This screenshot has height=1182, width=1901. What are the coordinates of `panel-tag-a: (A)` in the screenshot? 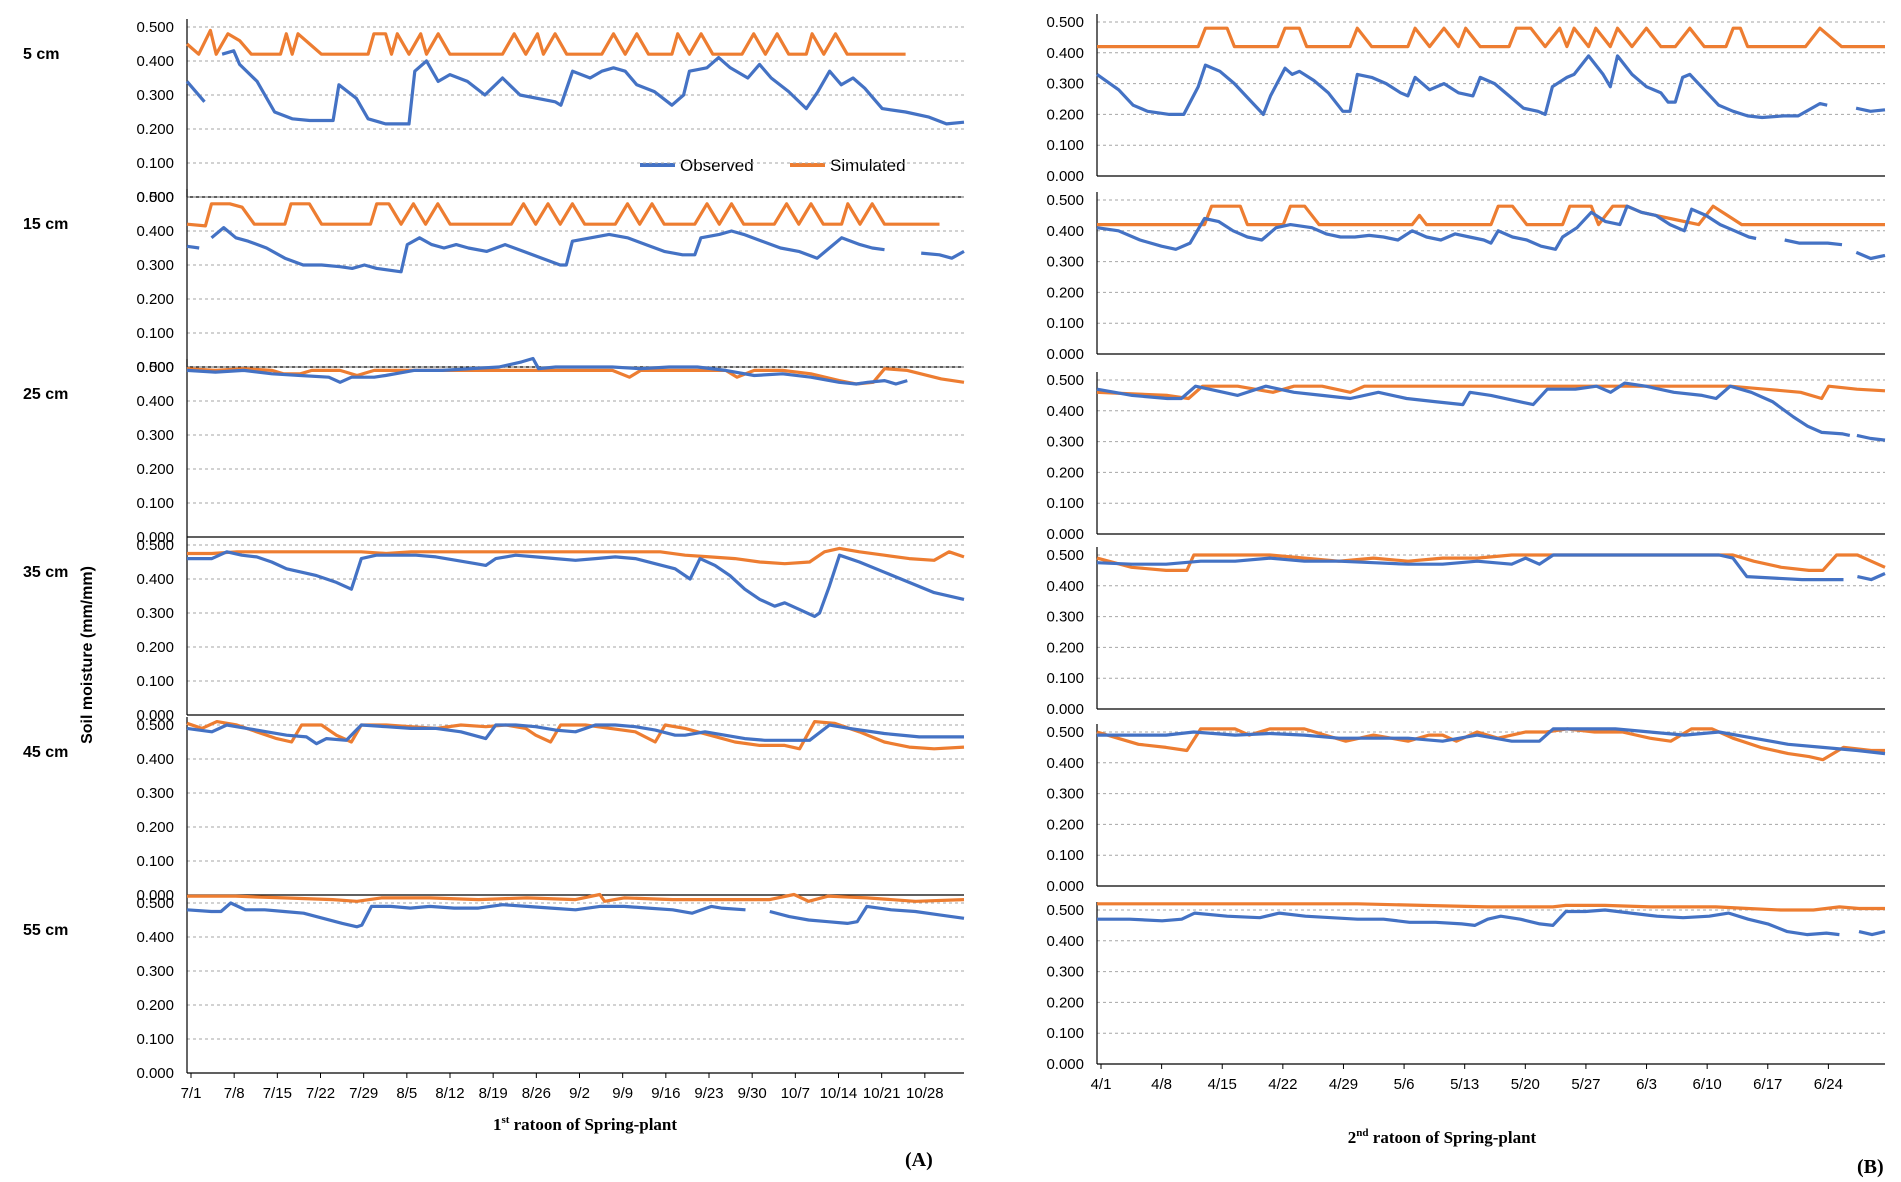 It's located at (919, 1160).